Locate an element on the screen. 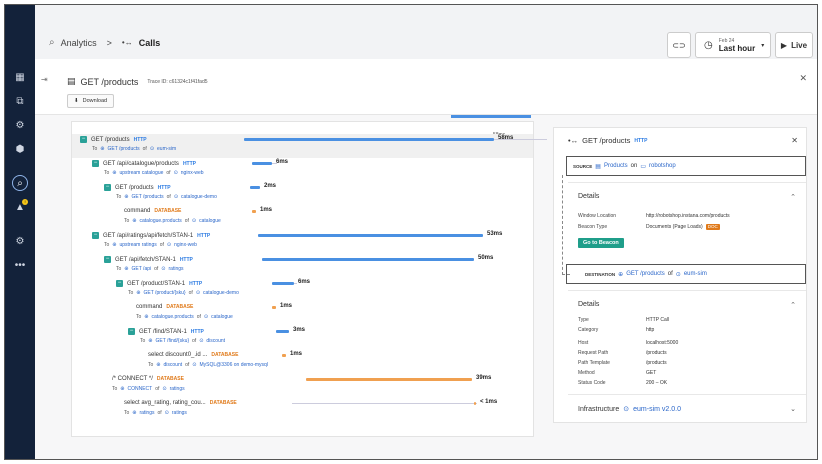 The image size is (822, 464). time-range-selector: ◷ Feb 24 Last hour ▾ is located at coordinates (733, 45).